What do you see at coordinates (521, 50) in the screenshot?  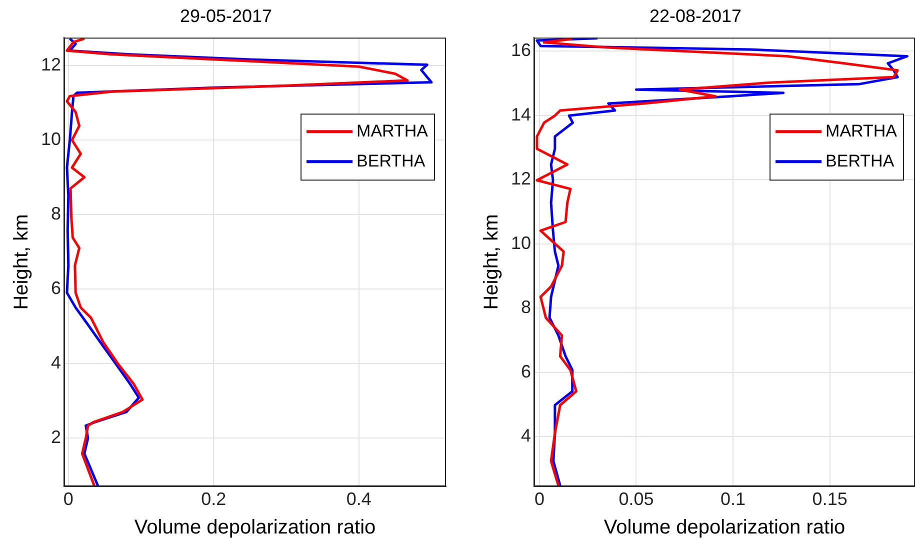 I see `y-tick-label: 16` at bounding box center [521, 50].